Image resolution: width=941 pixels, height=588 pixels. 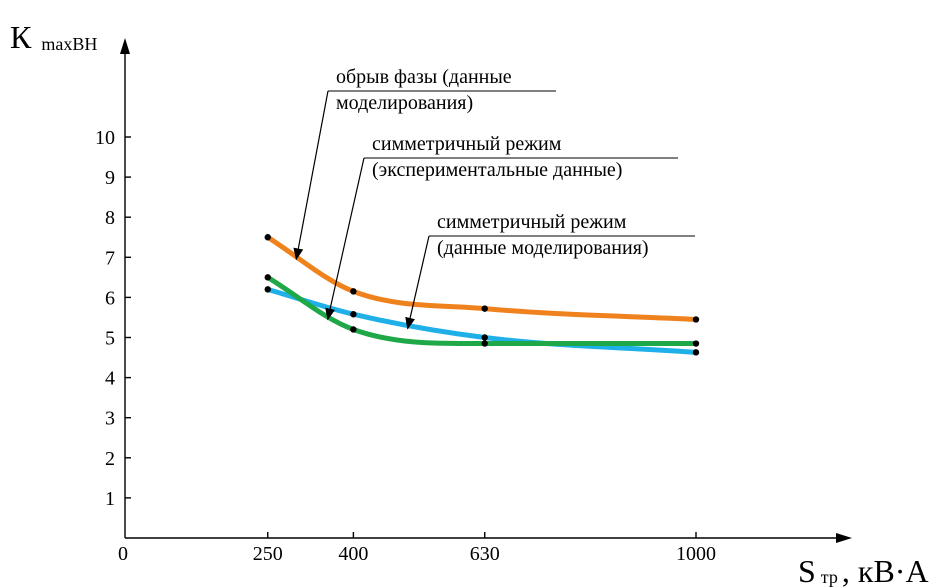 What do you see at coordinates (807, 570) in the screenshot?
I see `x-axis-label-main: S` at bounding box center [807, 570].